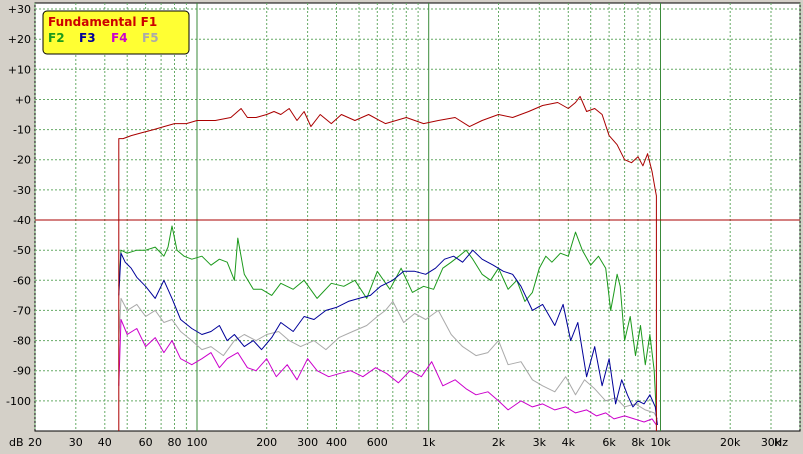 The width and height of the screenshot is (803, 454). Describe the element at coordinates (22, 250) in the screenshot. I see `y-tick-label: -50` at that location.